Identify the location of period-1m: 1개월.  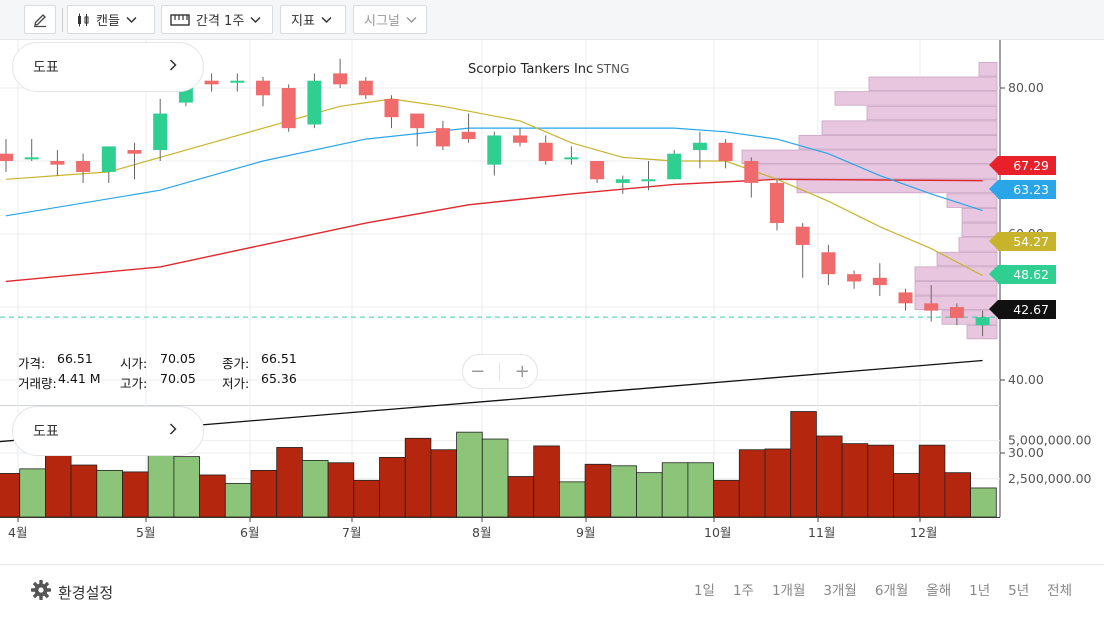
(788, 591).